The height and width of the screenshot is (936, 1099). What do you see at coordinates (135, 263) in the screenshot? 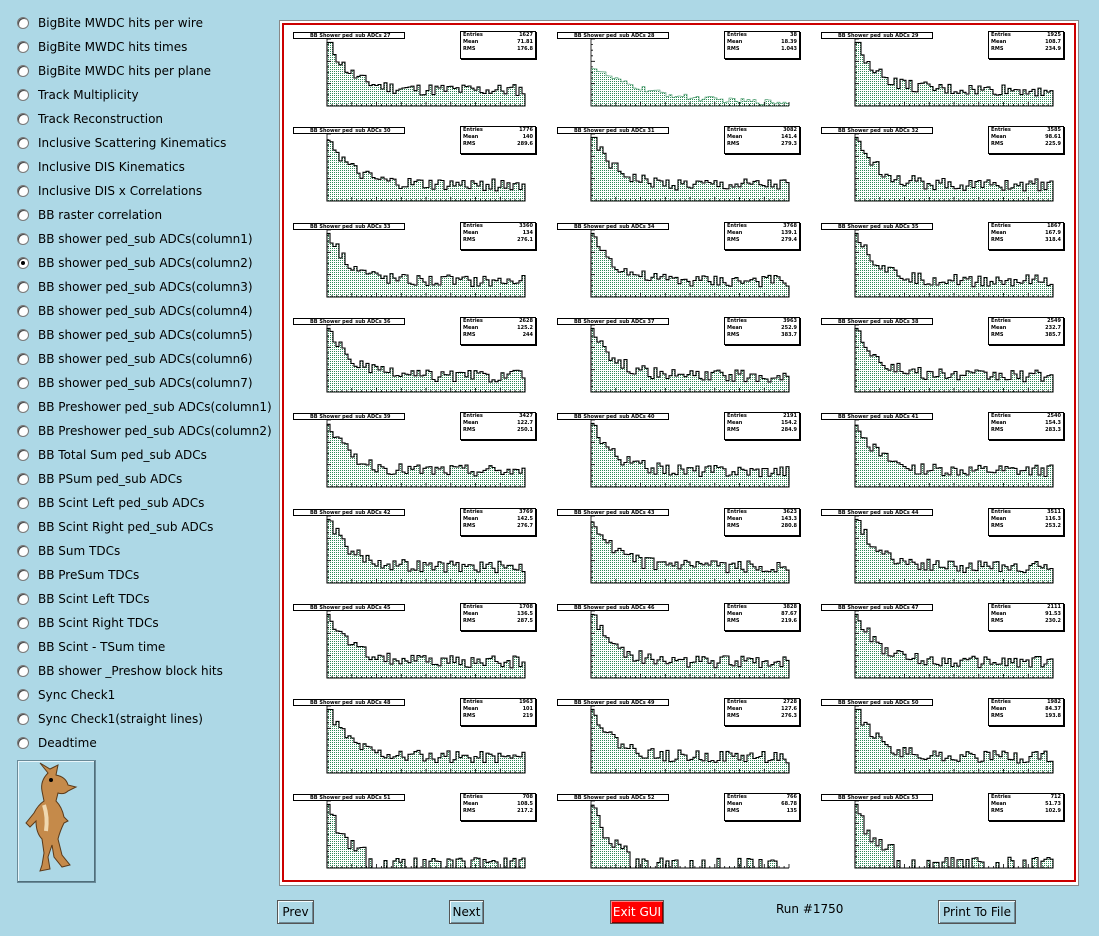
I see `radio-option: BB shower ped_sub ADCs(column2)` at bounding box center [135, 263].